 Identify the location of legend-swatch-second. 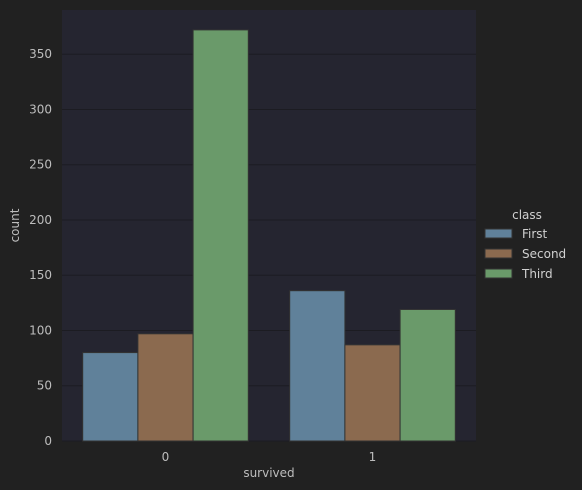
(498, 253).